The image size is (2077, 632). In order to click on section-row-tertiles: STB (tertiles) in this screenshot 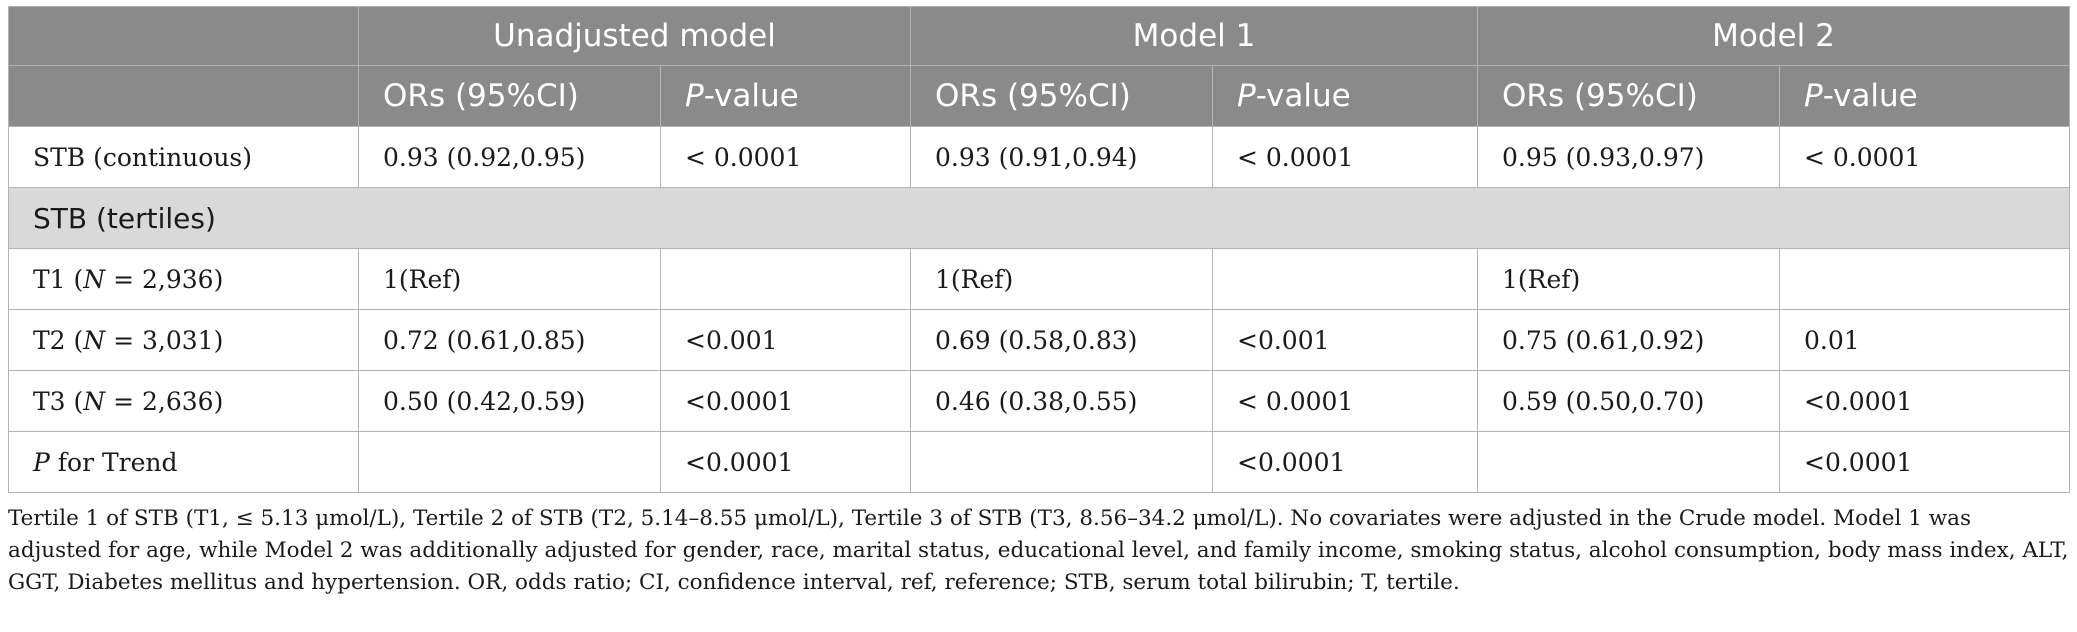, I will do `click(1039, 218)`.